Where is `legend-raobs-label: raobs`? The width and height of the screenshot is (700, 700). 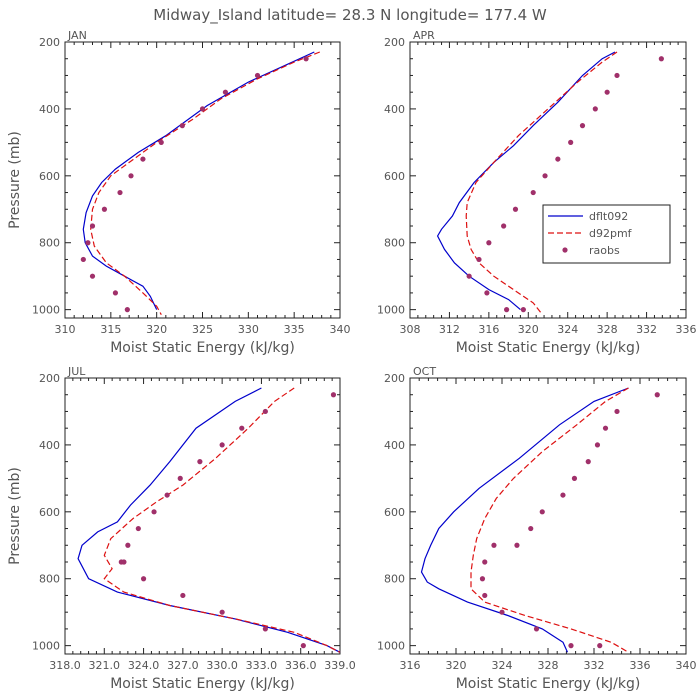 legend-raobs-label: raobs is located at coordinates (604, 250).